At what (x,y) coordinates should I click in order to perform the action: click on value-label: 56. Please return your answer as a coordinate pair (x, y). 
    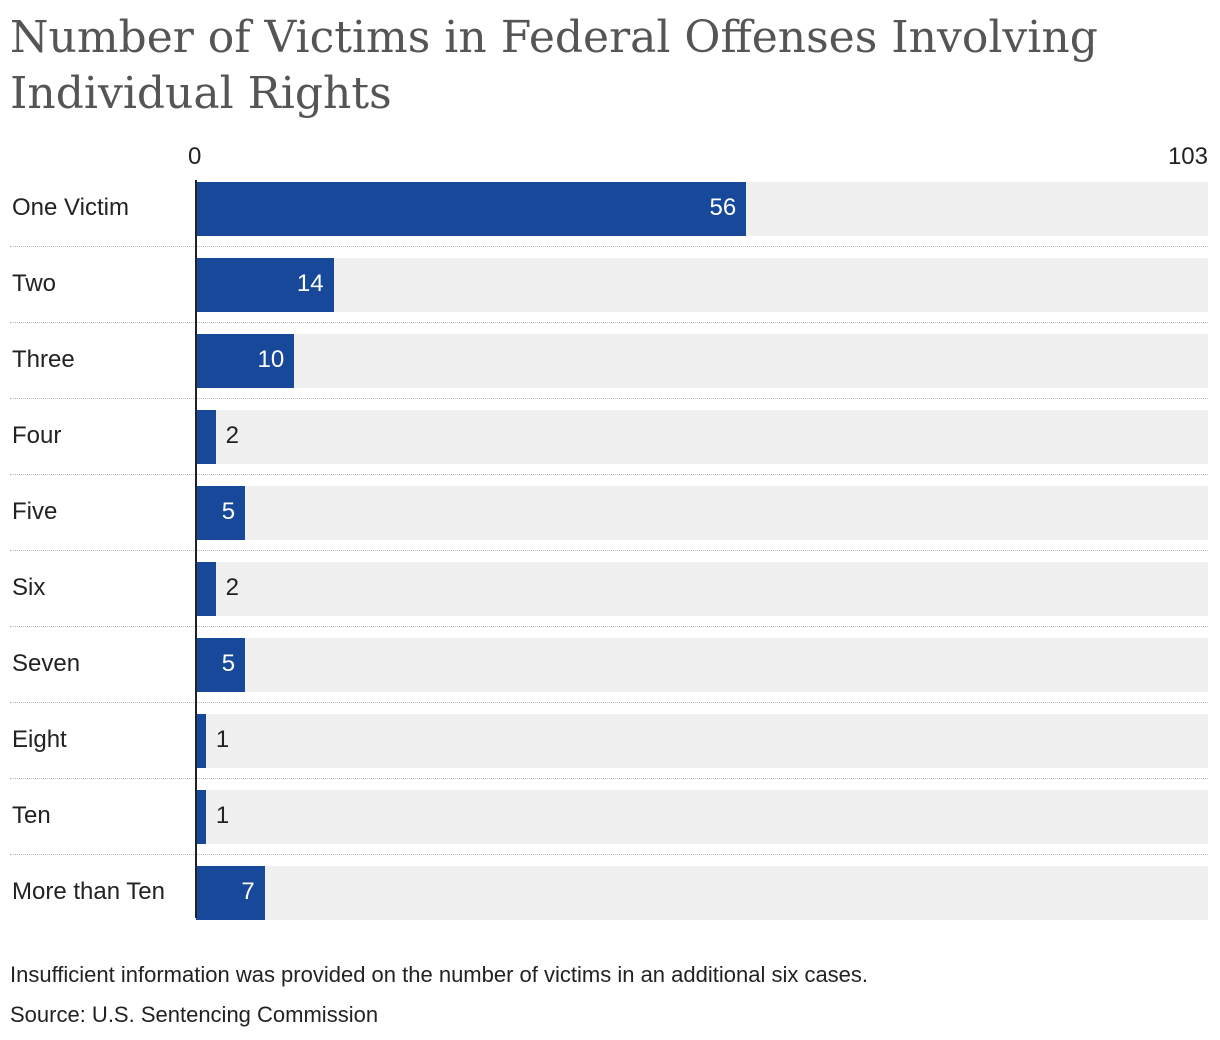
    Looking at the image, I should click on (723, 207).